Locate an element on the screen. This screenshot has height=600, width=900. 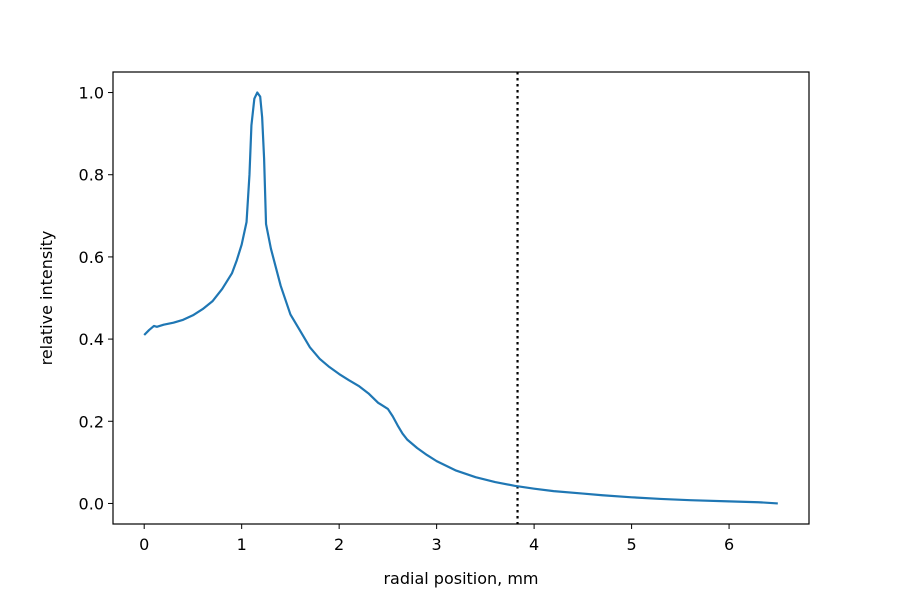
y-tick-label: 0.6 is located at coordinates (91, 257).